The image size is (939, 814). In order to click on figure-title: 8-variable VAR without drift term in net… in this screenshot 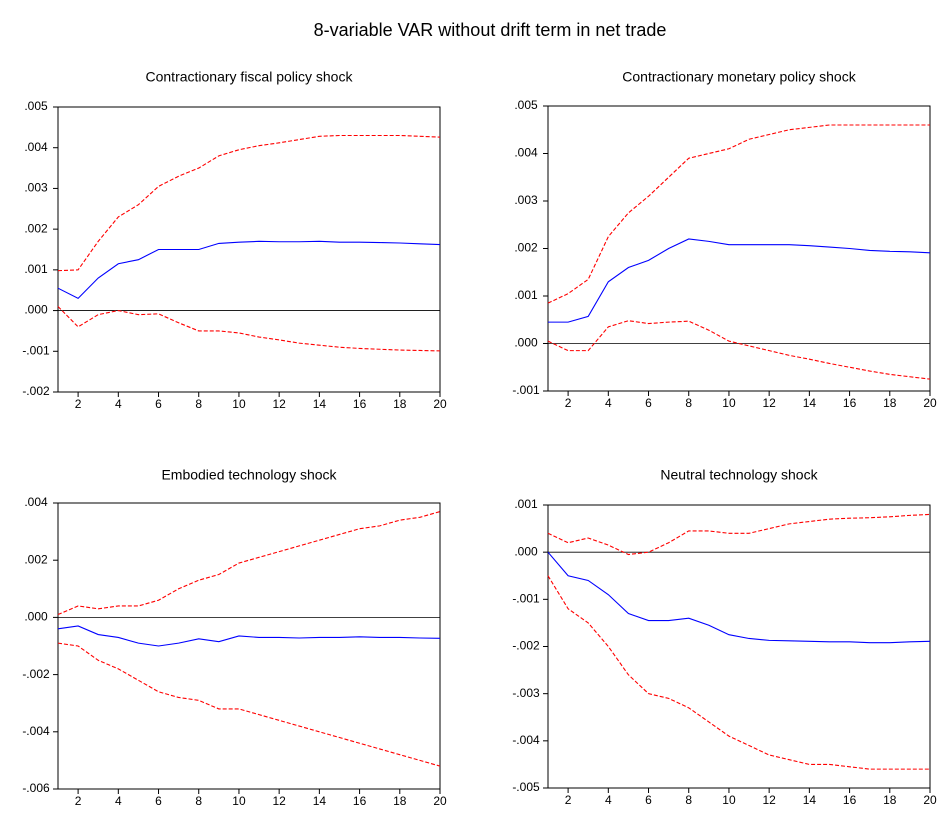, I will do `click(490, 30)`.